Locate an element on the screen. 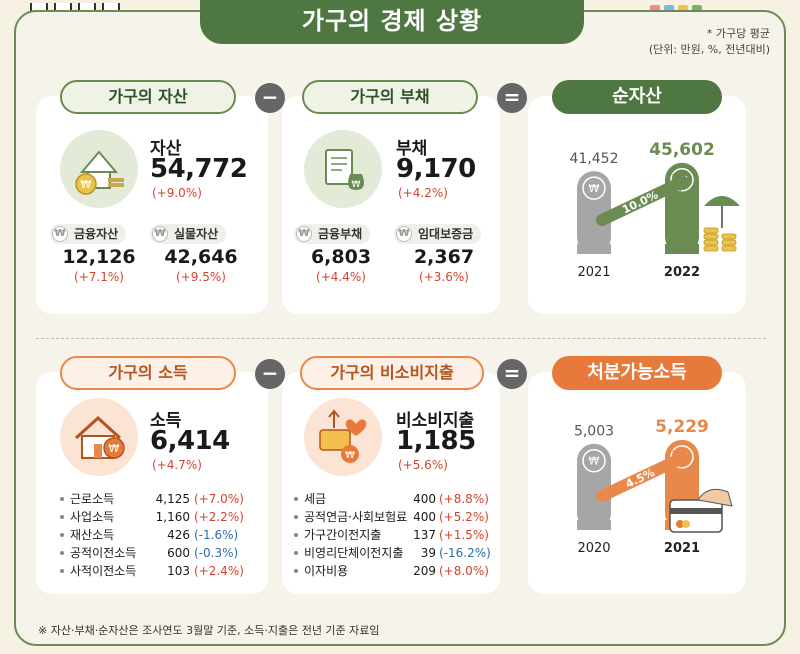 This screenshot has height=654, width=800. rental-deposit-change: (+3.6%) is located at coordinates (444, 277).